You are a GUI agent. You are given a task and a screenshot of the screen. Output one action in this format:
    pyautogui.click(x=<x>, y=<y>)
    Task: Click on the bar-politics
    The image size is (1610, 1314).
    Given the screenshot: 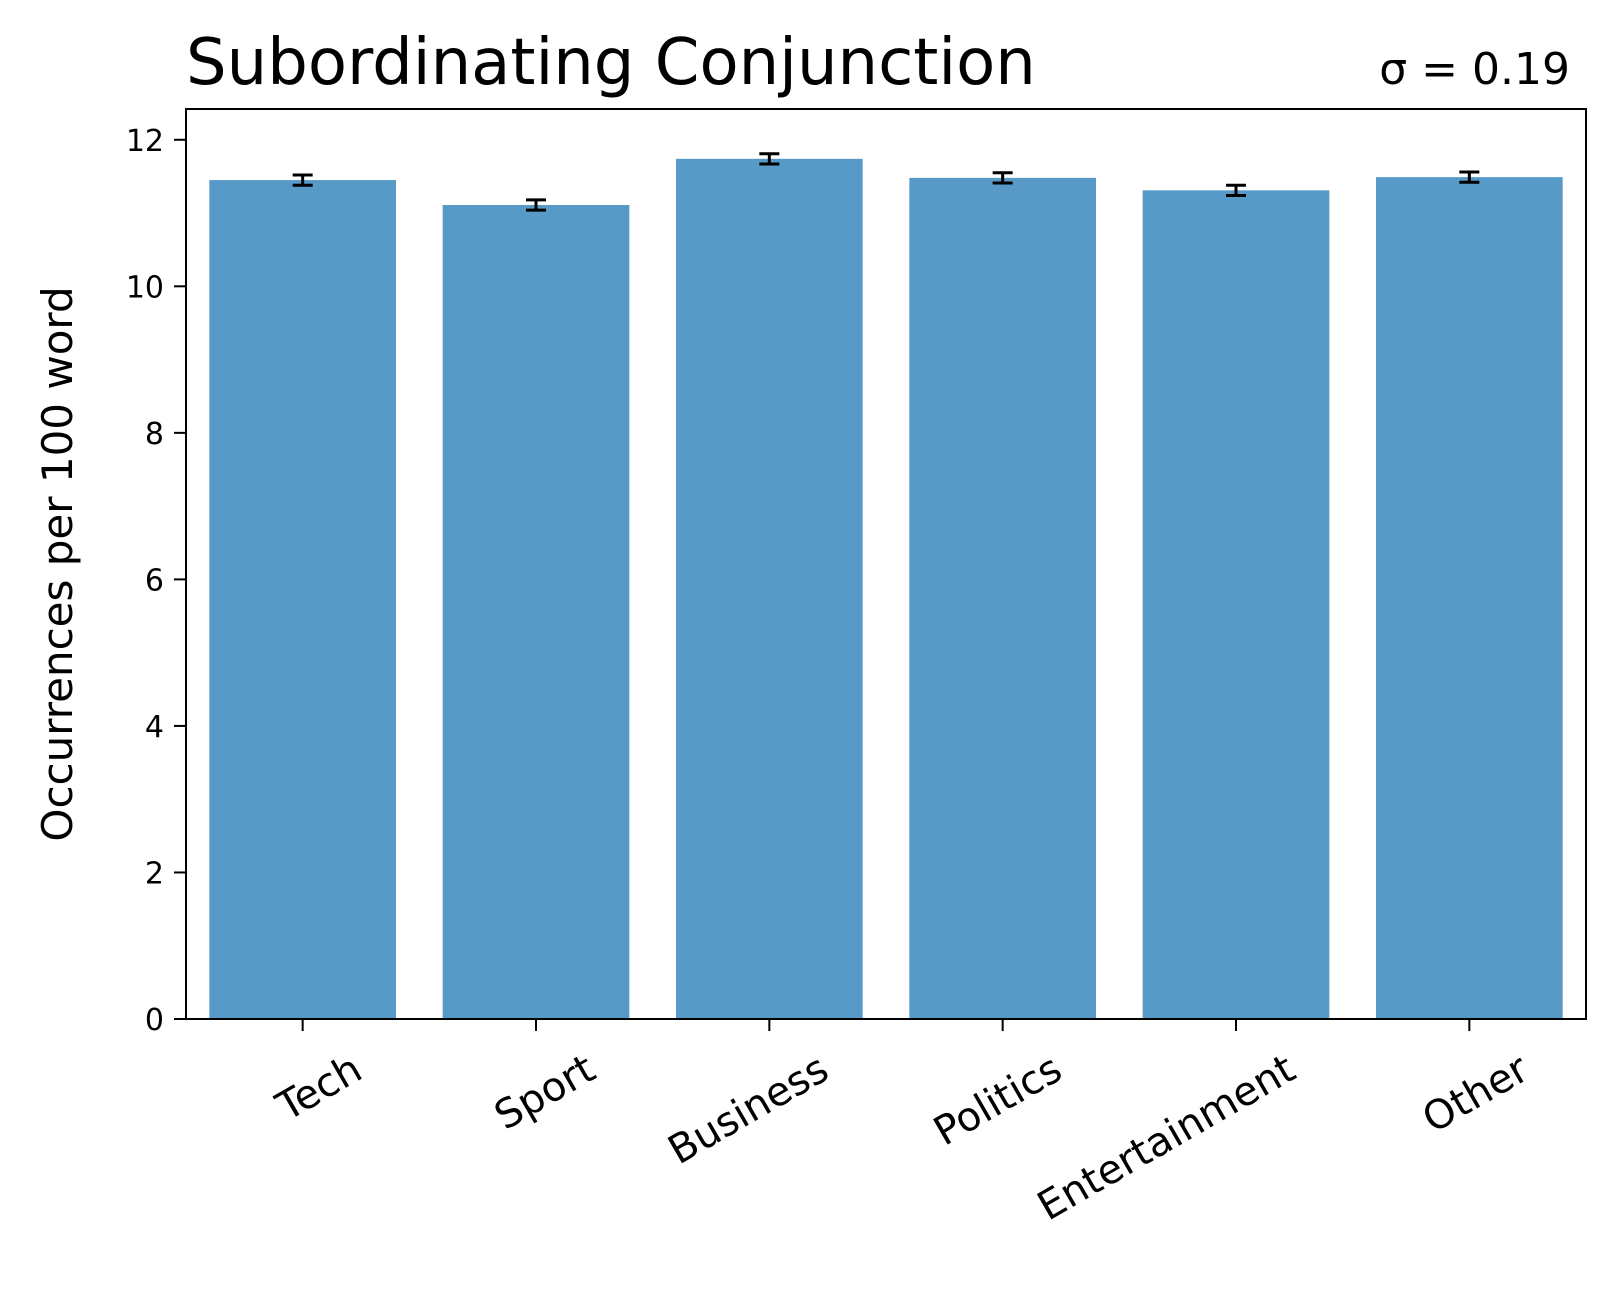 What is the action you would take?
    pyautogui.click(x=1002, y=598)
    